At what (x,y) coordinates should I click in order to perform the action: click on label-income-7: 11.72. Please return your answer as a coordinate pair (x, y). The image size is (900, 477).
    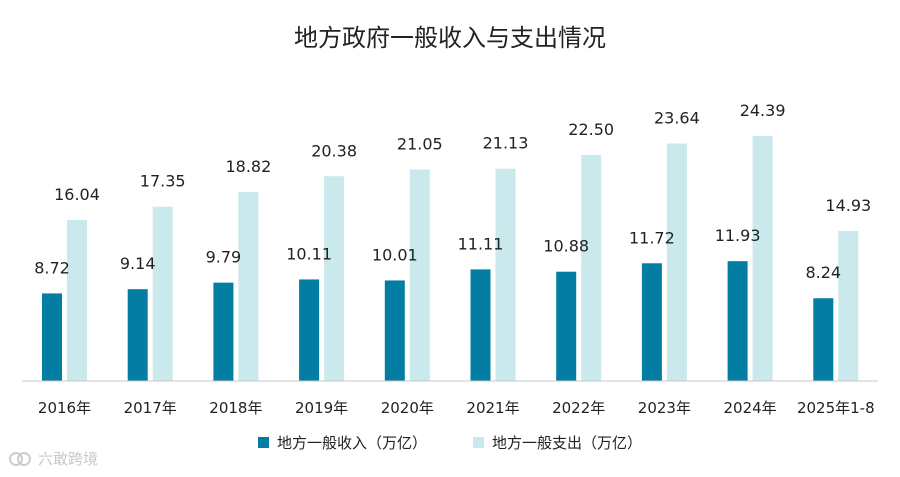
    Looking at the image, I should click on (652, 237).